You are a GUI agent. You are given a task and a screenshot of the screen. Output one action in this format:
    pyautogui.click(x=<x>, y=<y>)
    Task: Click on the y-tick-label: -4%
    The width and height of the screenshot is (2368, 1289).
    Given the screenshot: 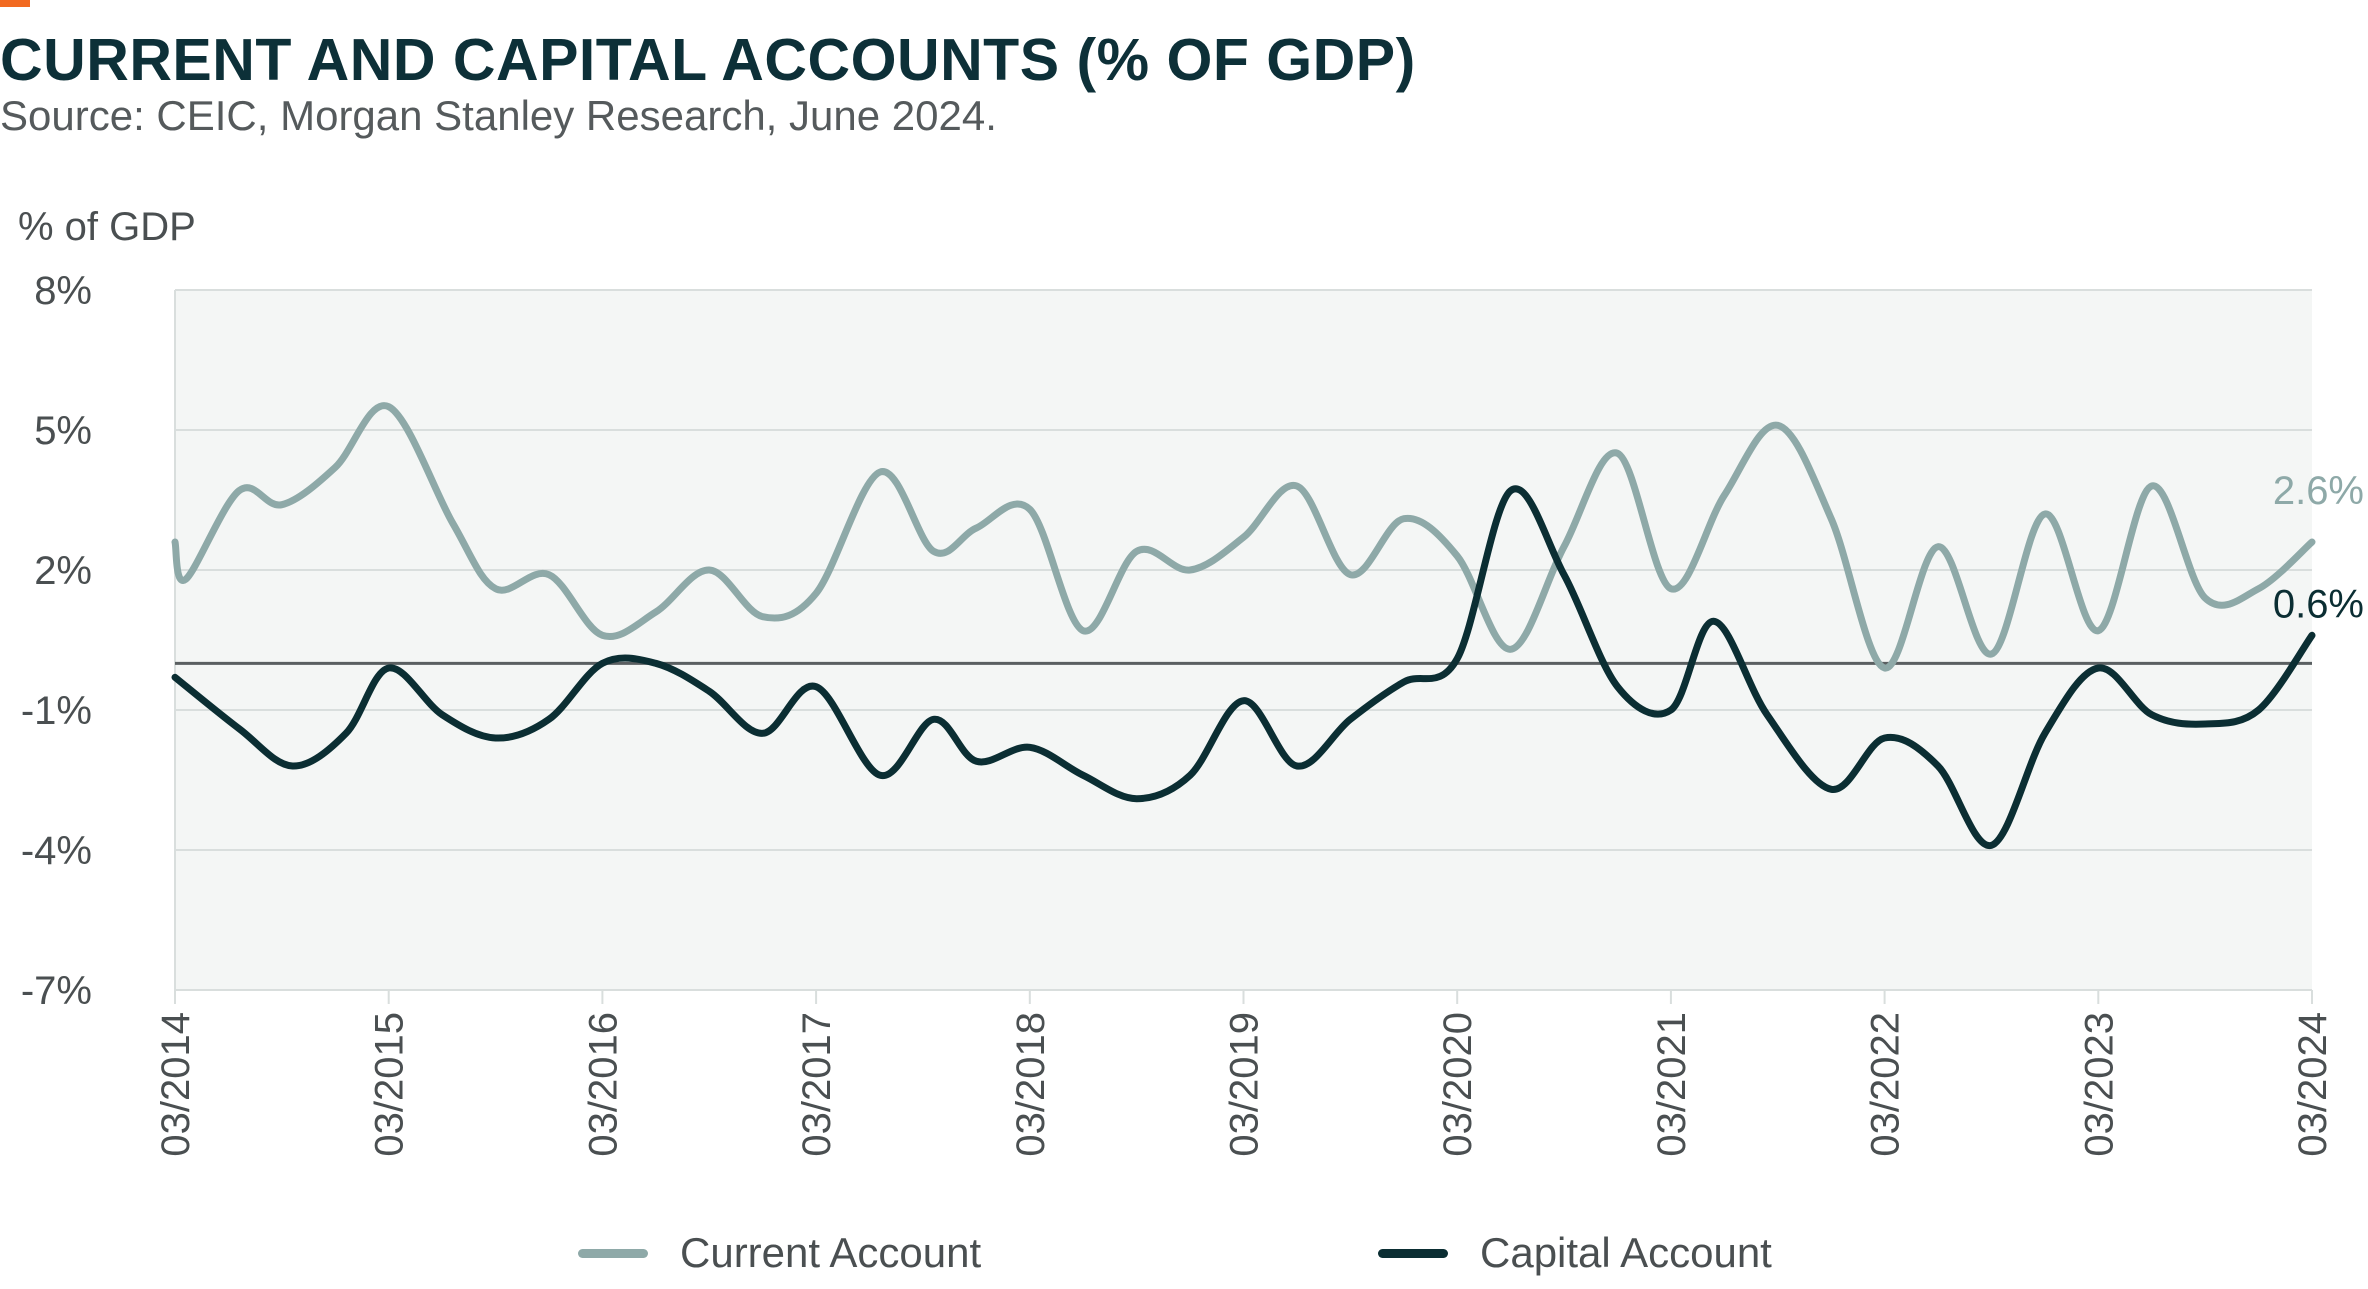 What is the action you would take?
    pyautogui.click(x=56, y=851)
    